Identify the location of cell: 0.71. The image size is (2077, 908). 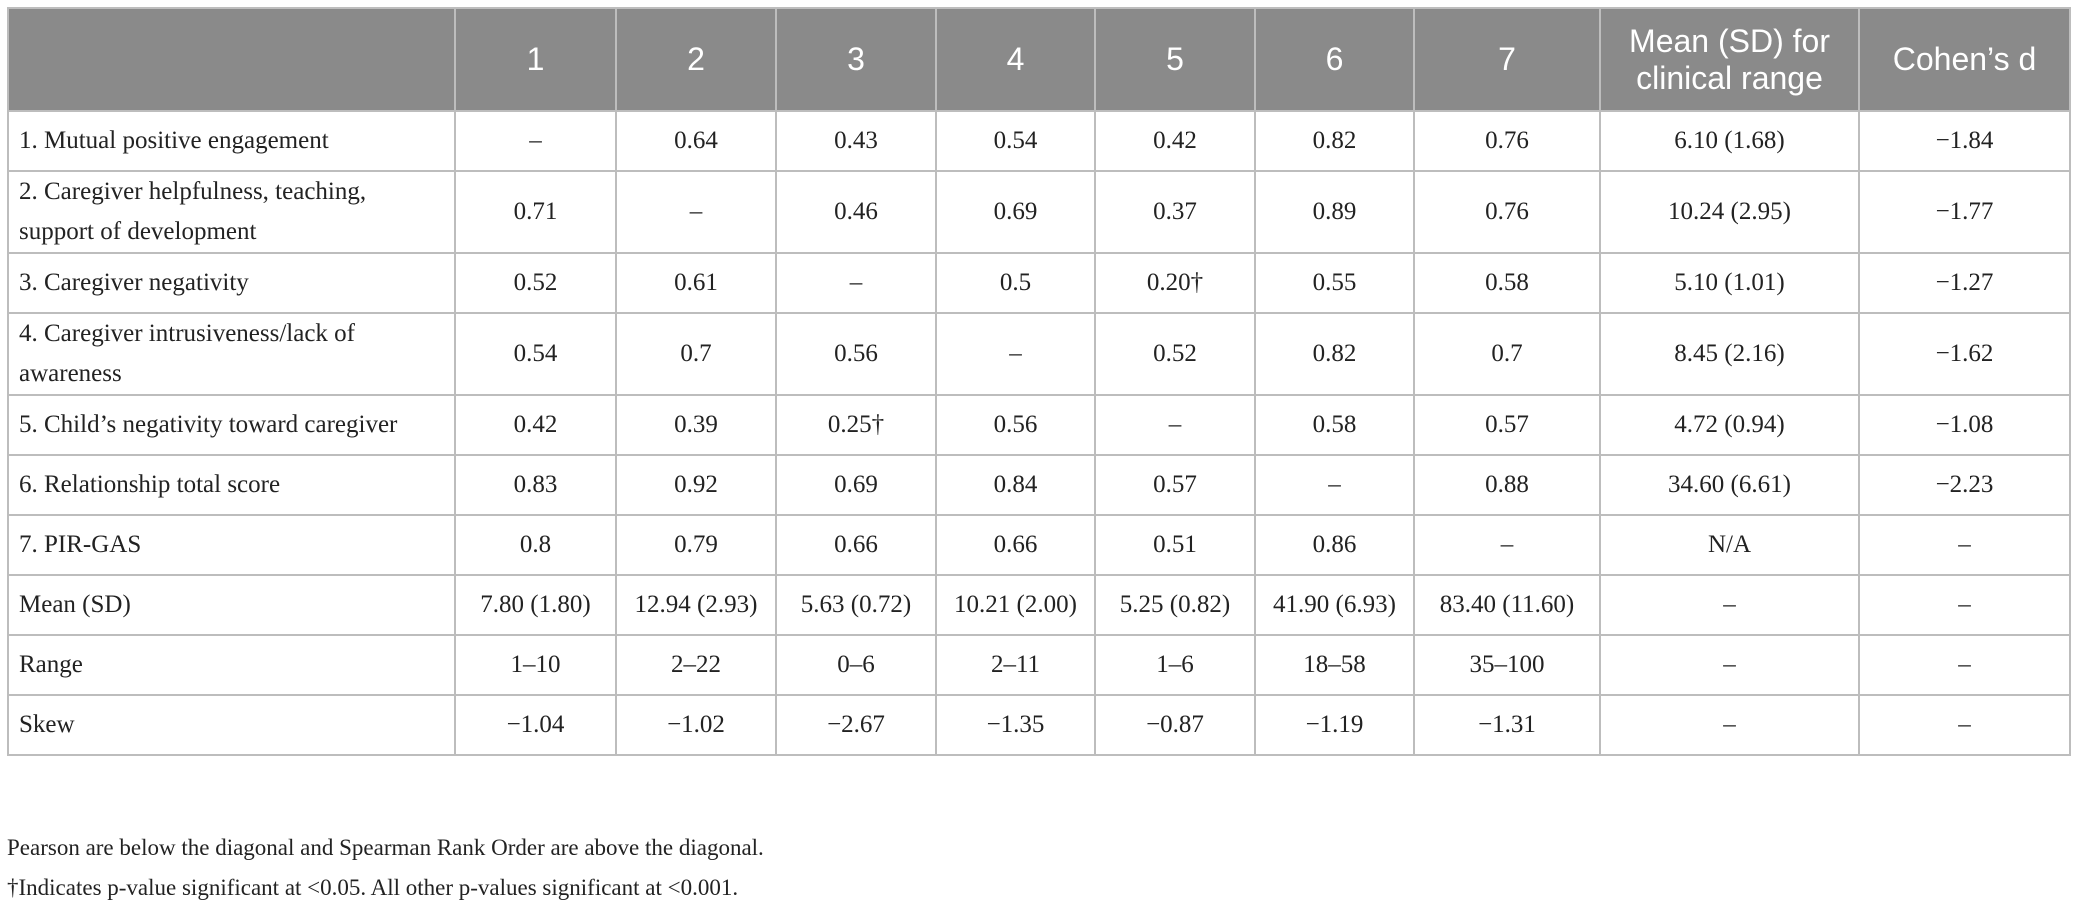
(535, 212).